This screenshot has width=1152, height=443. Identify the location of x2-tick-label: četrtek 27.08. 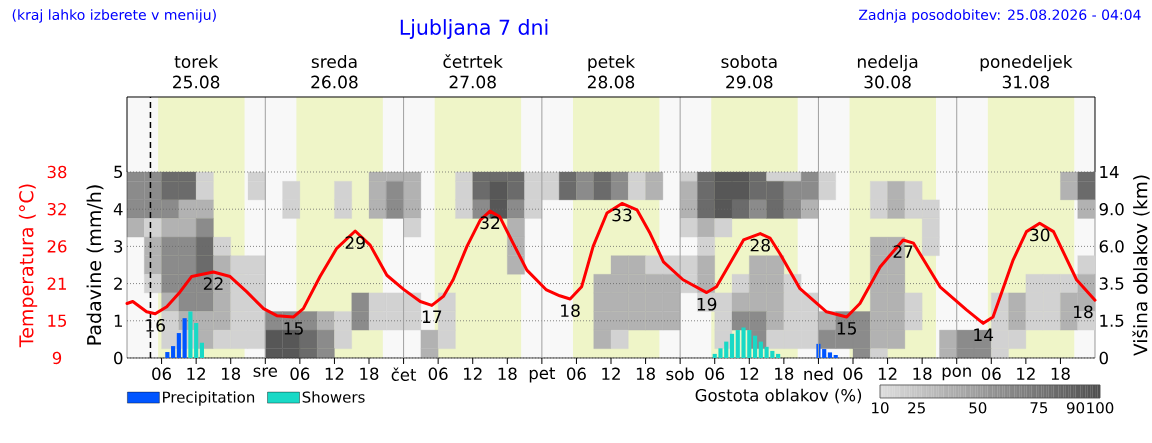
(473, 71).